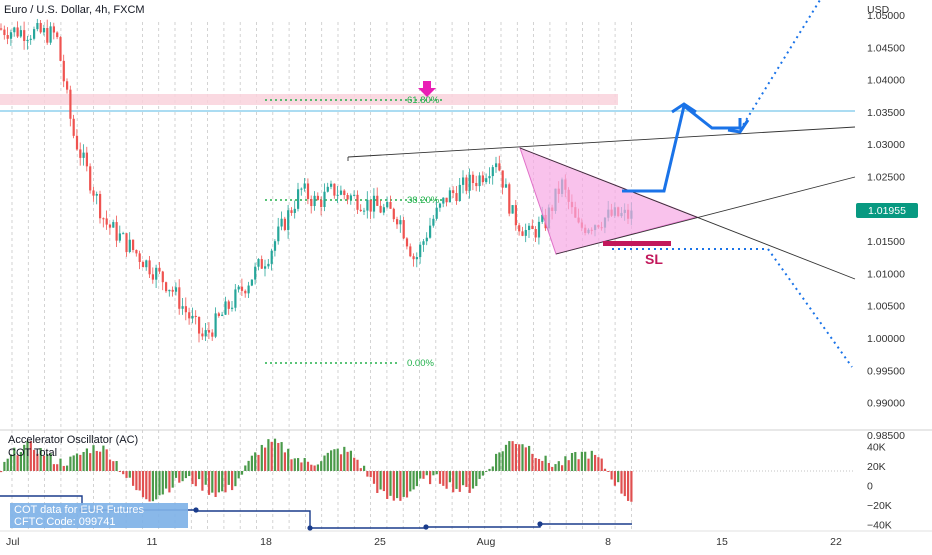 This screenshot has width=932, height=555. I want to click on oscillator-title: Accelerator Oscillator (AC), so click(73, 440).